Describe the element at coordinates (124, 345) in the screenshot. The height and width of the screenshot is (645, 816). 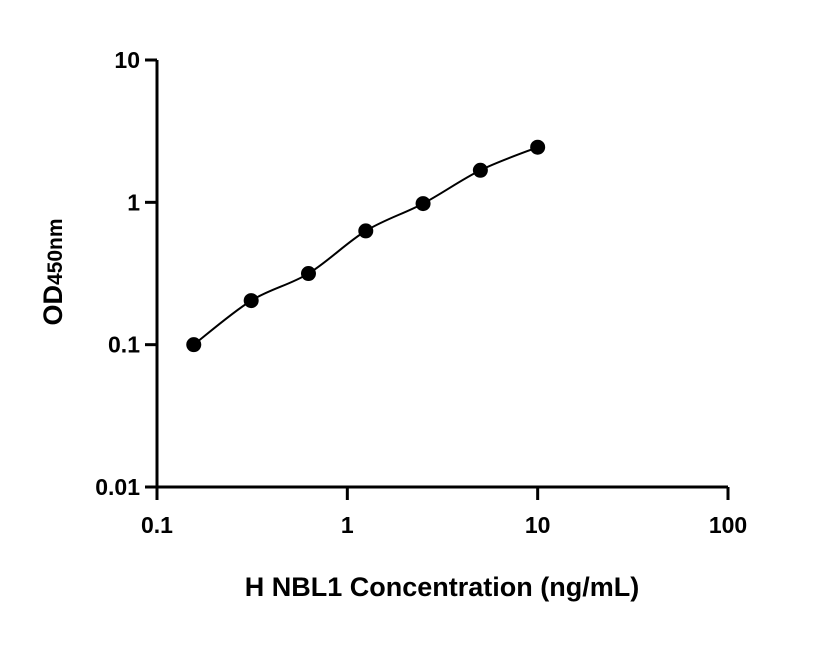
I see `y-tick-label: 0.1` at that location.